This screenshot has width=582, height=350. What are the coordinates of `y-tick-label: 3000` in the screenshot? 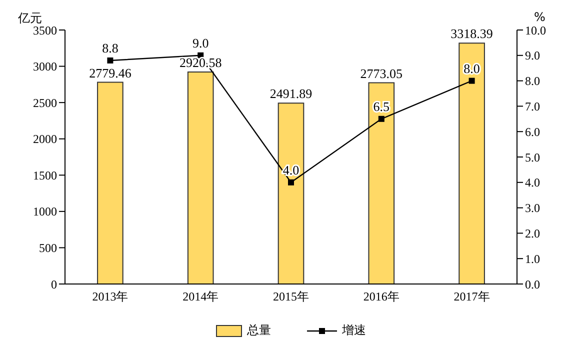 It's located at (45, 67).